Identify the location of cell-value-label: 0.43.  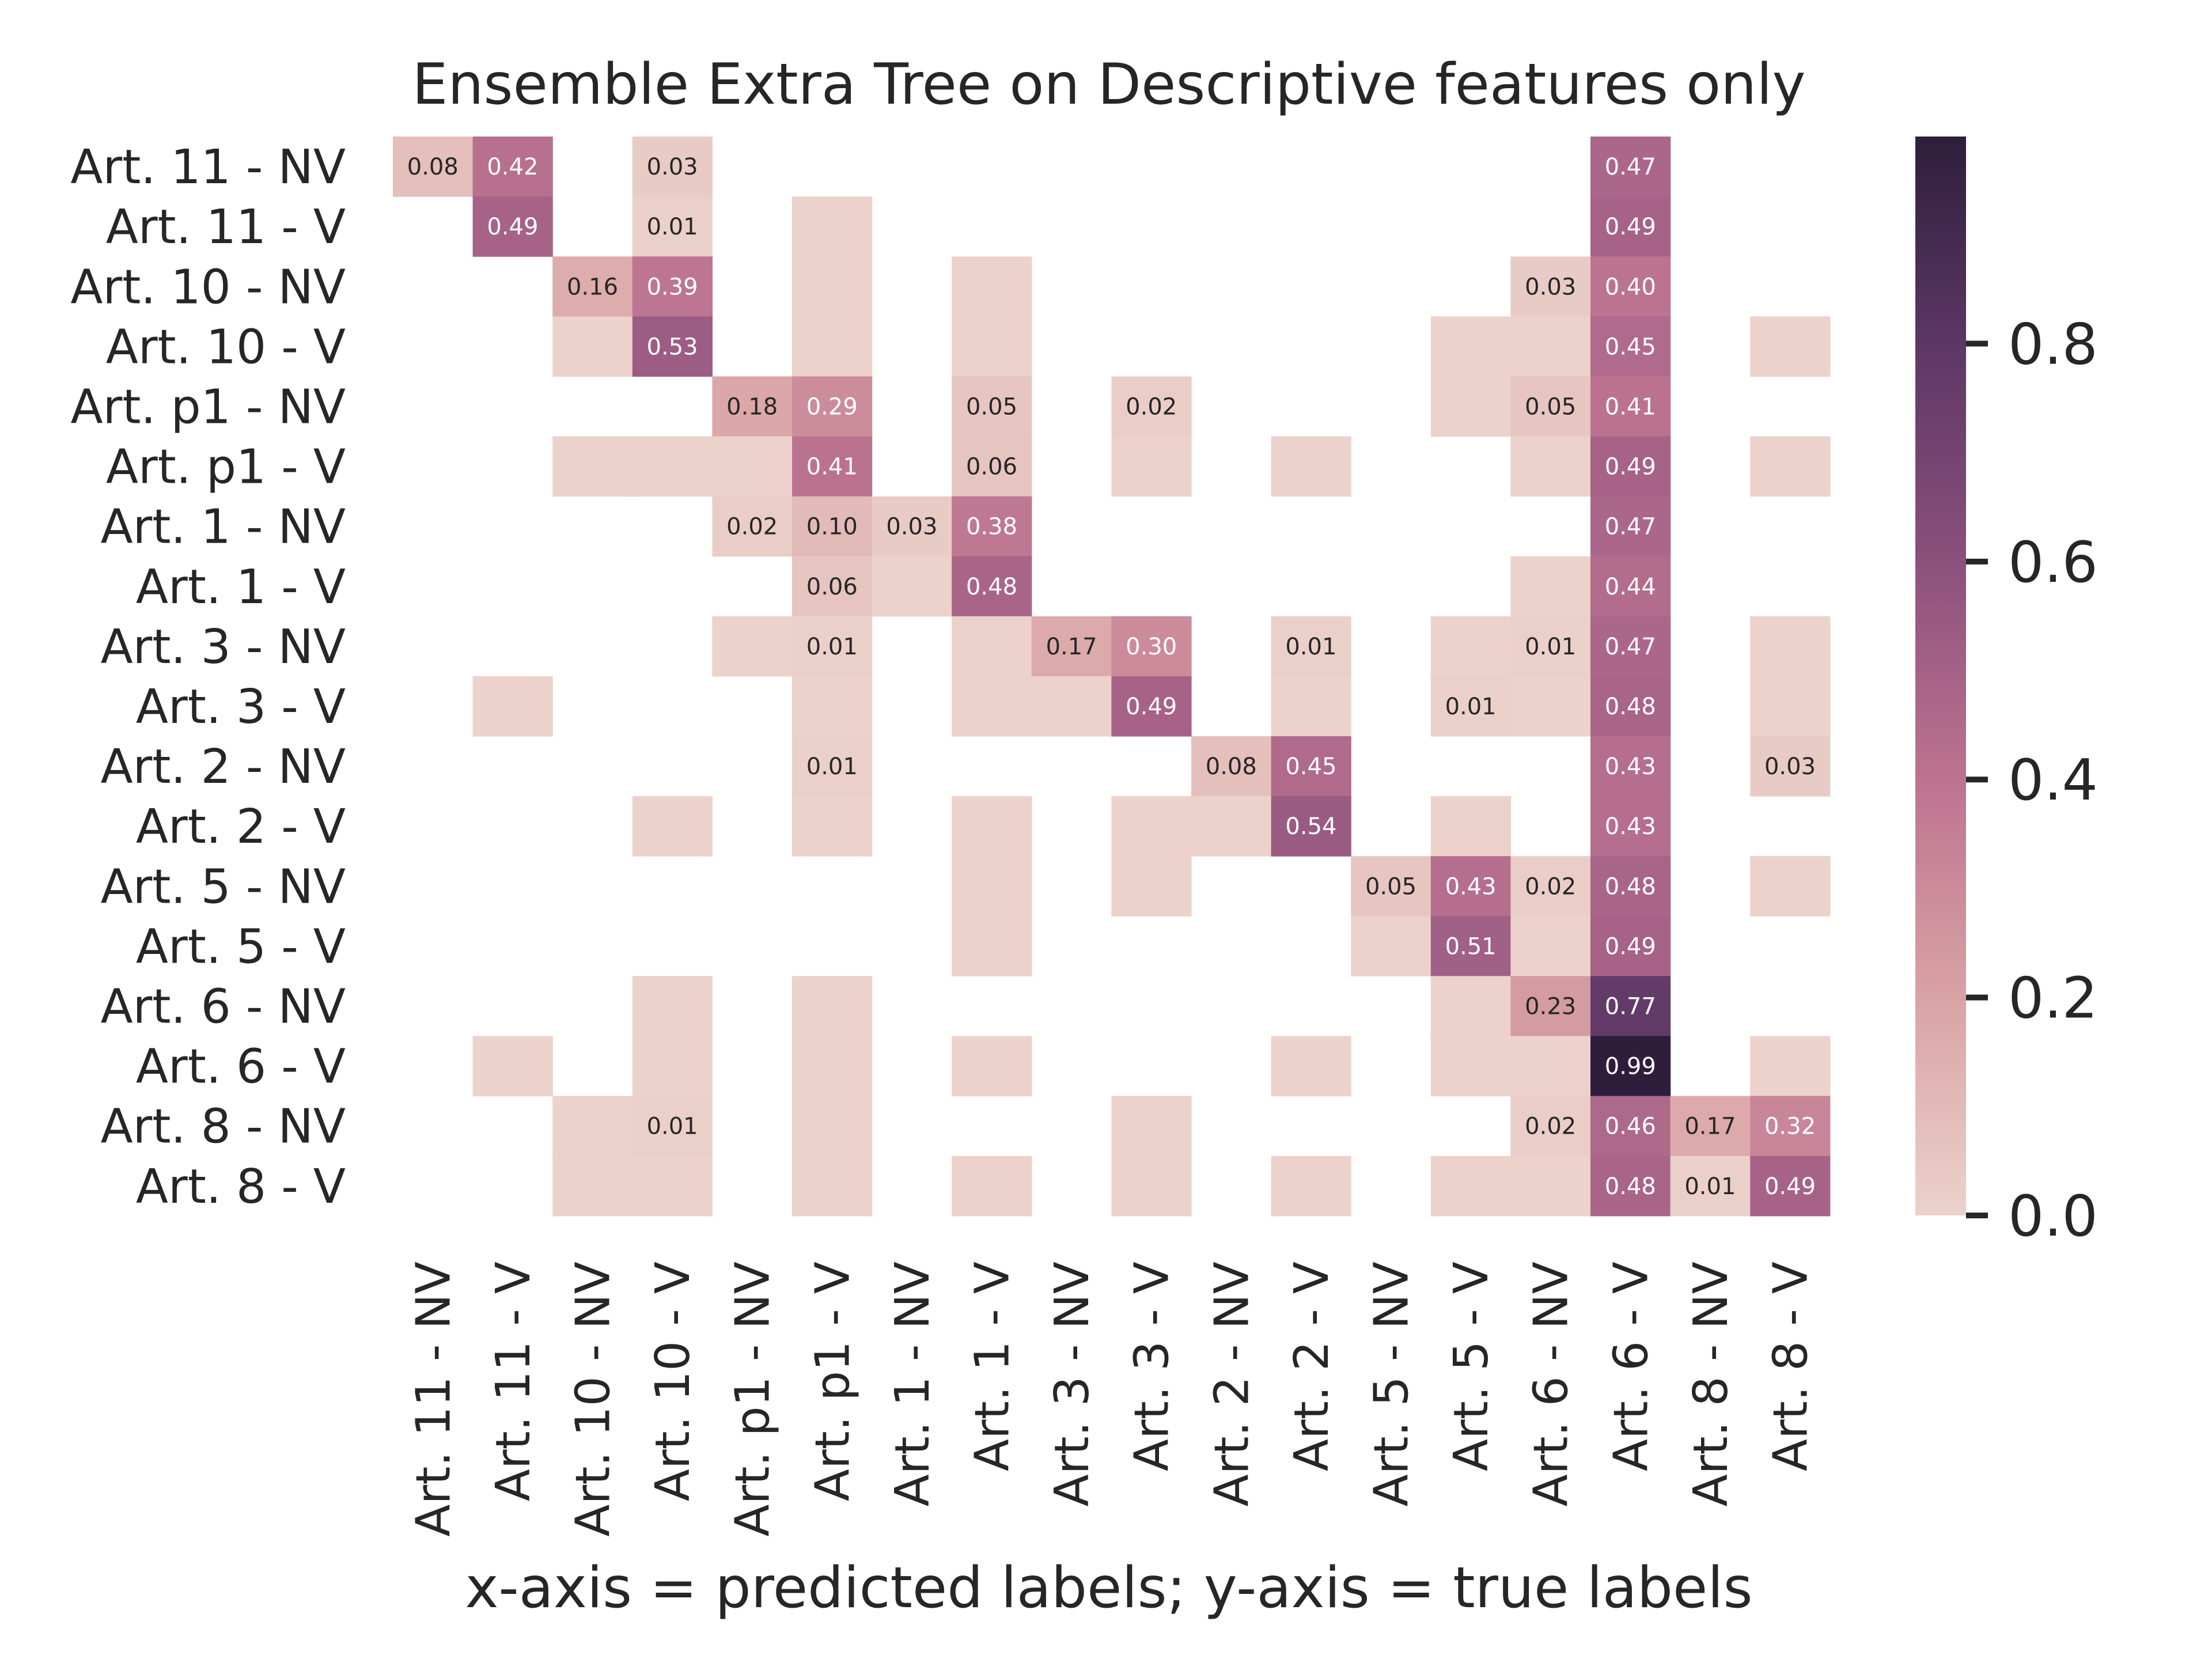
(1630, 766).